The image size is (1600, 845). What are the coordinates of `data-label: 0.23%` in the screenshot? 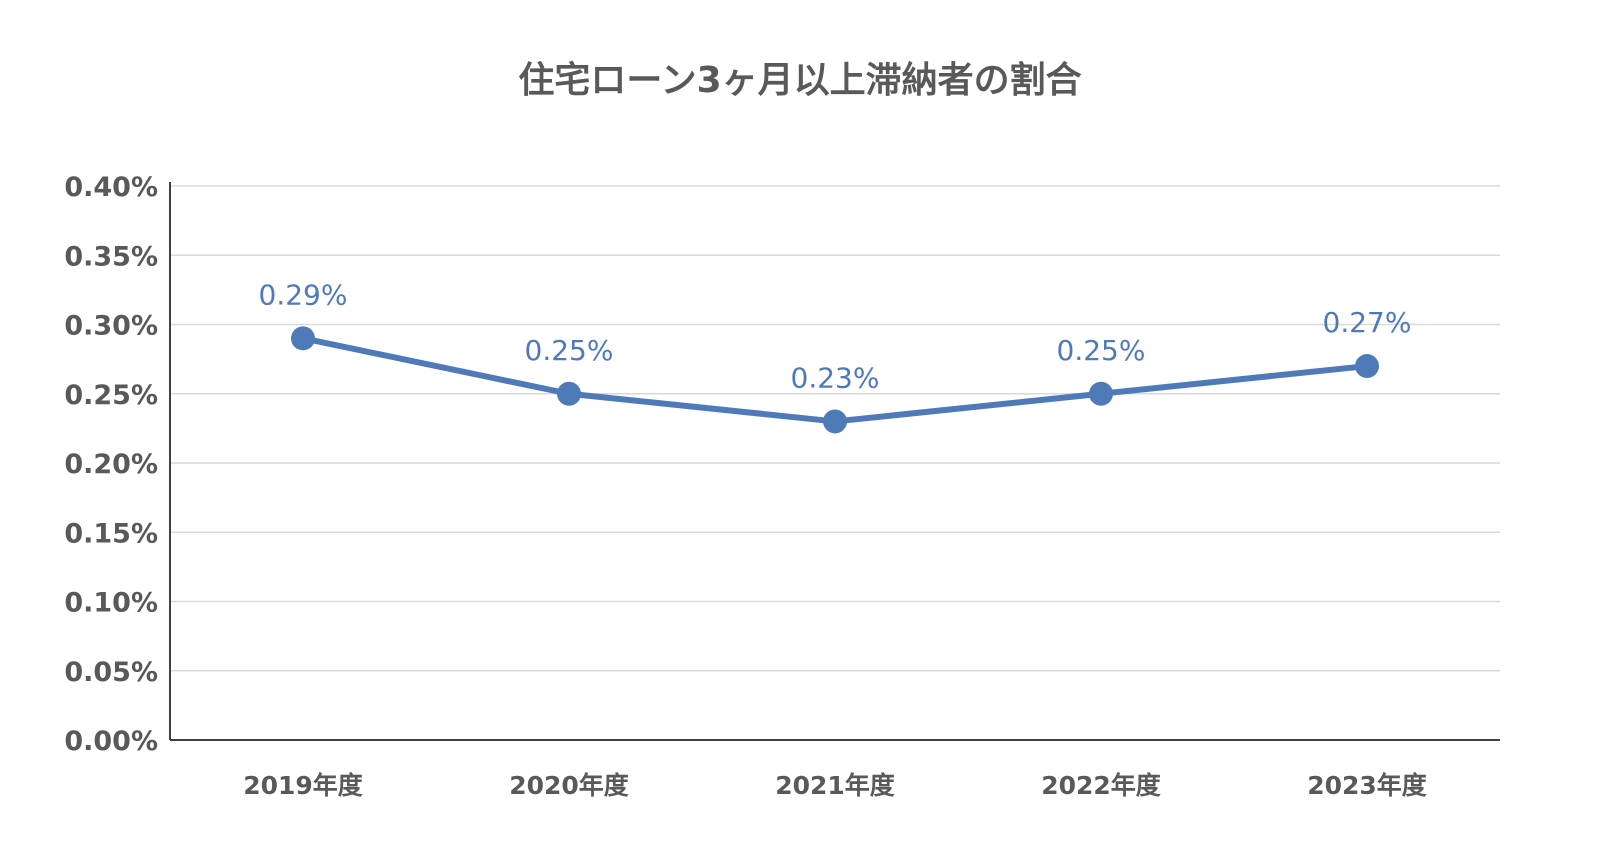 It's located at (835, 377).